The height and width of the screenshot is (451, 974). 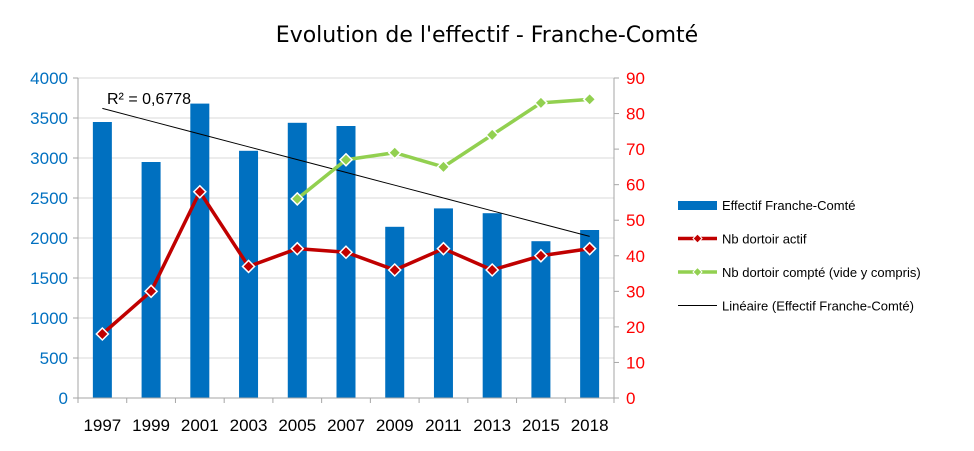 What do you see at coordinates (821, 272) in the screenshot?
I see `legend-label-dortoir-compte: Nb dortoir compté (vide y compris)` at bounding box center [821, 272].